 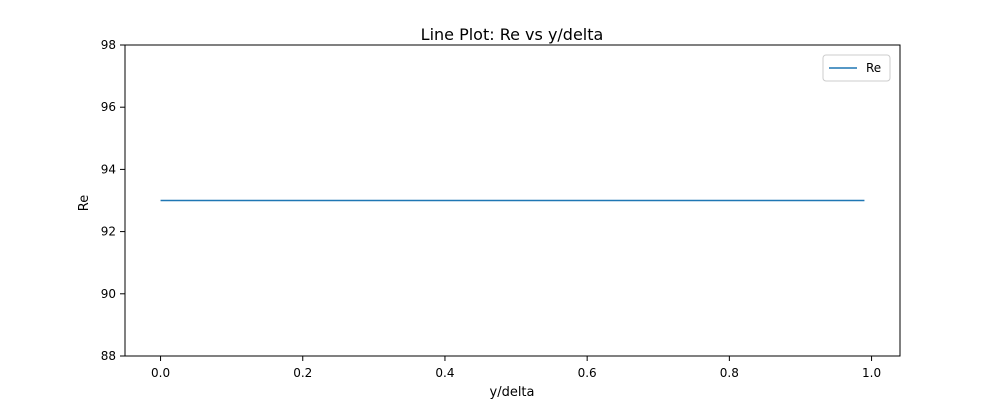 What do you see at coordinates (871, 373) in the screenshot?
I see `x-tick-label: 1.0` at bounding box center [871, 373].